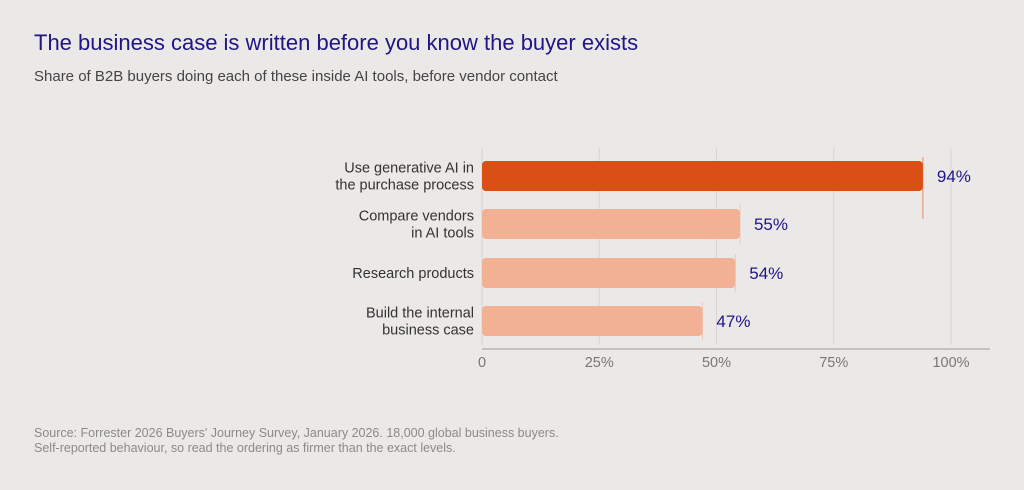  I want to click on x-tick-label-2: 50%, so click(716, 363).